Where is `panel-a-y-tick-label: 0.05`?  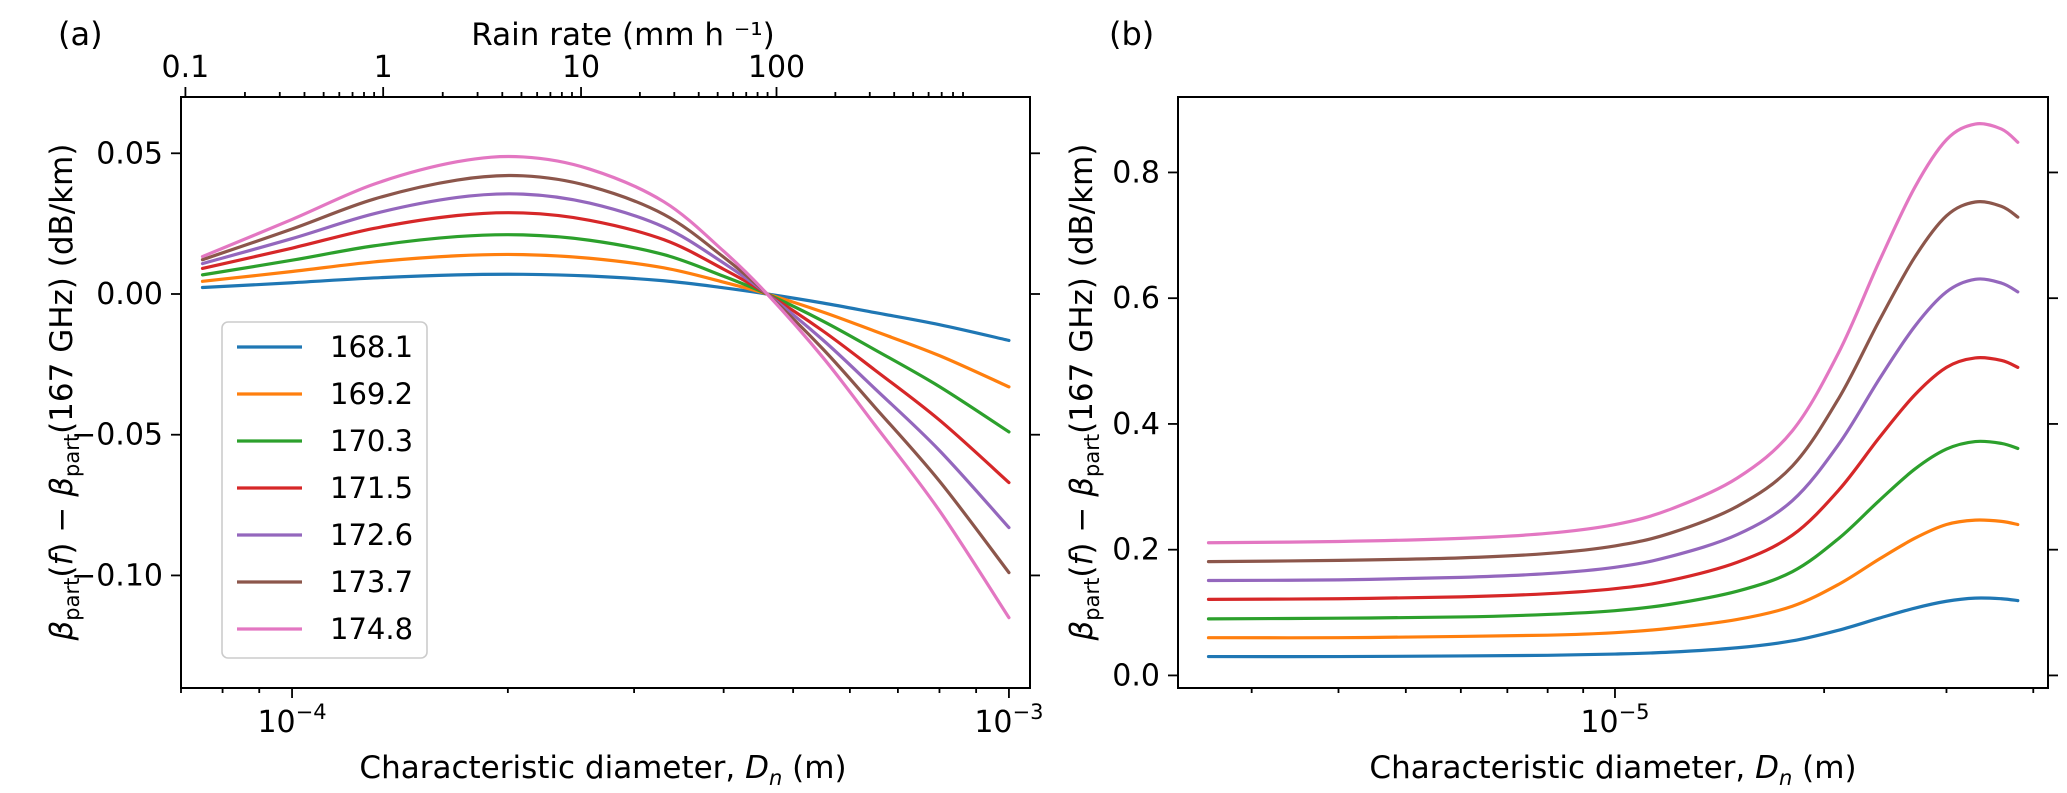
panel-a-y-tick-label: 0.05 is located at coordinates (129, 153).